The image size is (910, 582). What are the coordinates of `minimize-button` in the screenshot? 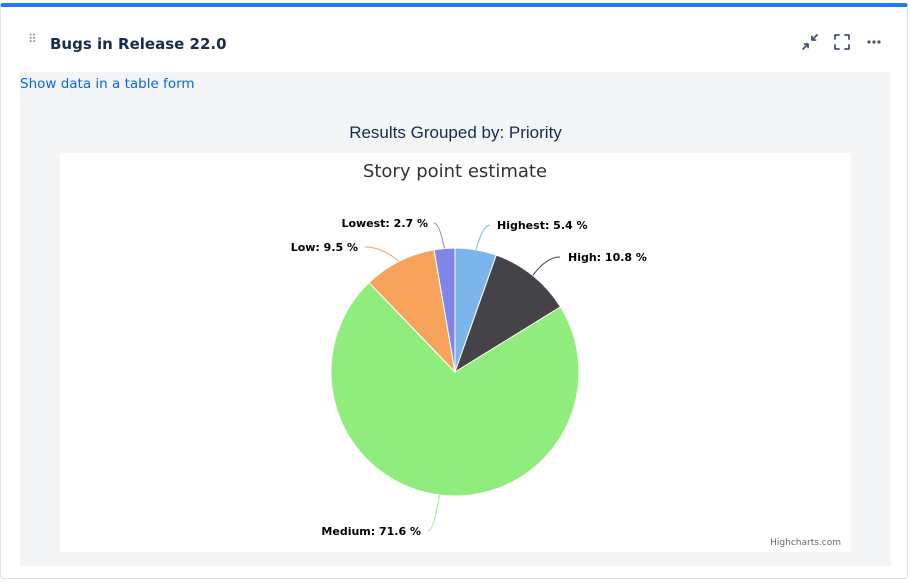 It's located at (810, 42).